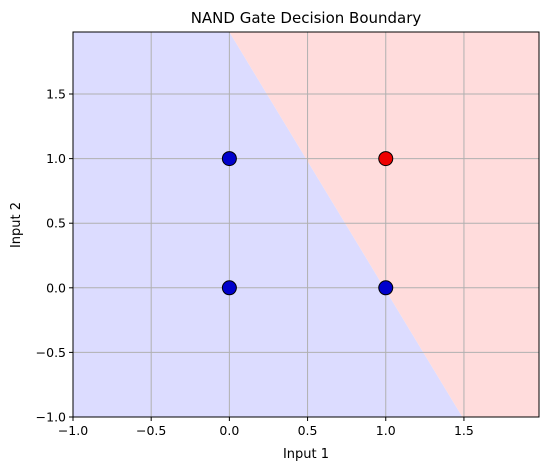 The image size is (547, 470). I want to click on y-tick-label: 0.5, so click(56, 223).